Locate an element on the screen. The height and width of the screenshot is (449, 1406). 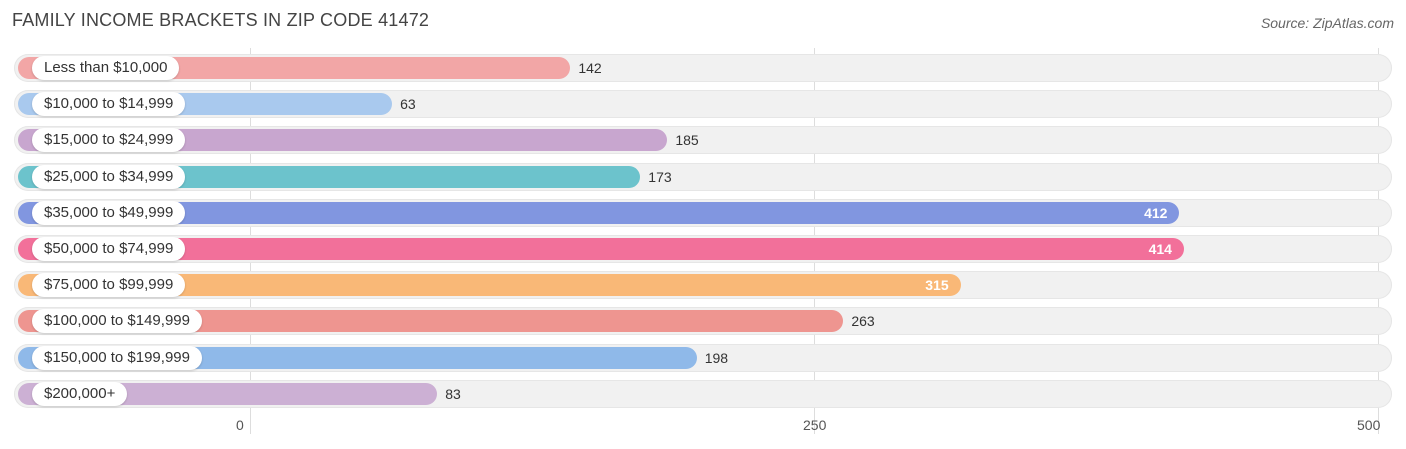
value-label: 315 is located at coordinates (937, 285).